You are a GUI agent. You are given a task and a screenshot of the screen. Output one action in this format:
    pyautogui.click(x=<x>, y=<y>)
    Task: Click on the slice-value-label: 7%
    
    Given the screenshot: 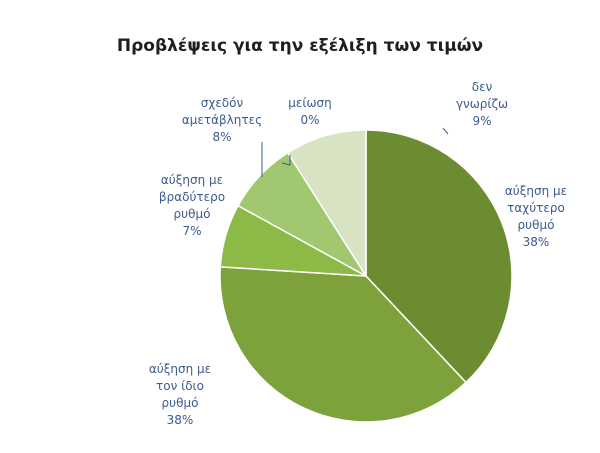 What is the action you would take?
    pyautogui.click(x=191, y=231)
    